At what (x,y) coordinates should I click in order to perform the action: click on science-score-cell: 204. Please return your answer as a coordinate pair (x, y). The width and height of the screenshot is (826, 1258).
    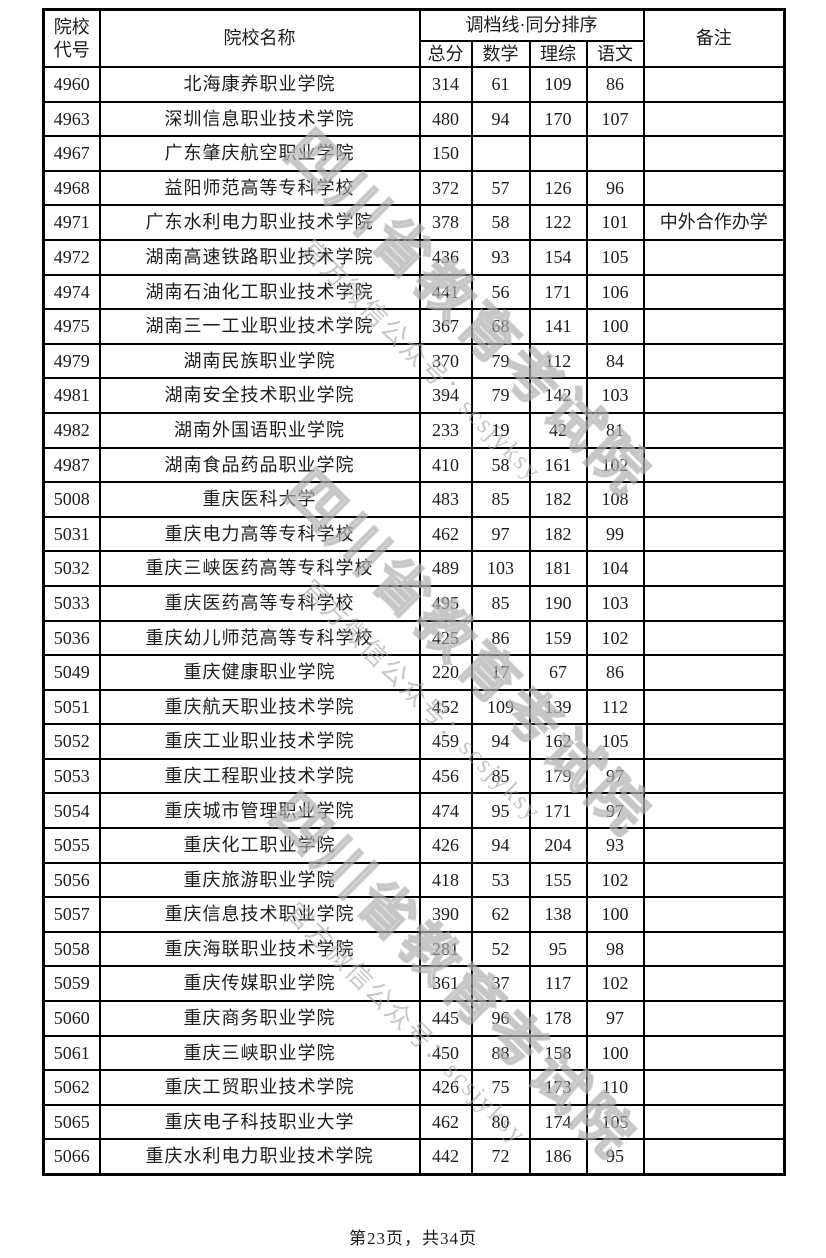
    Looking at the image, I should click on (558, 845).